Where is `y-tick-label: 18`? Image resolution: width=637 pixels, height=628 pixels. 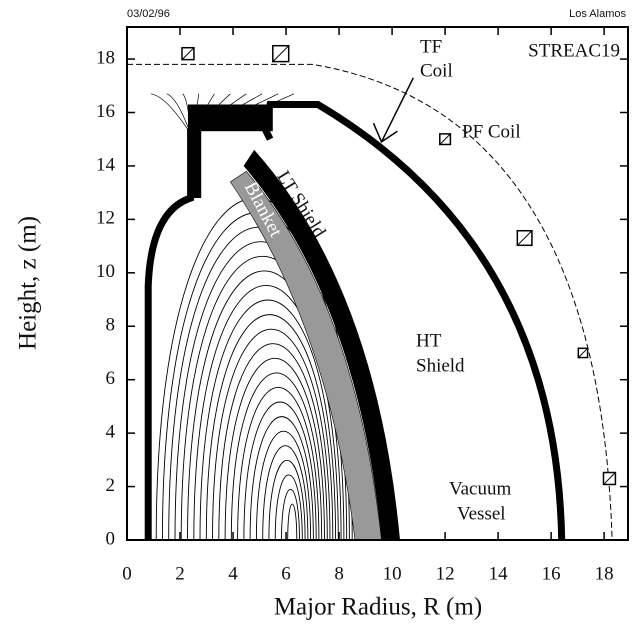 y-tick-label: 18 is located at coordinates (105, 57).